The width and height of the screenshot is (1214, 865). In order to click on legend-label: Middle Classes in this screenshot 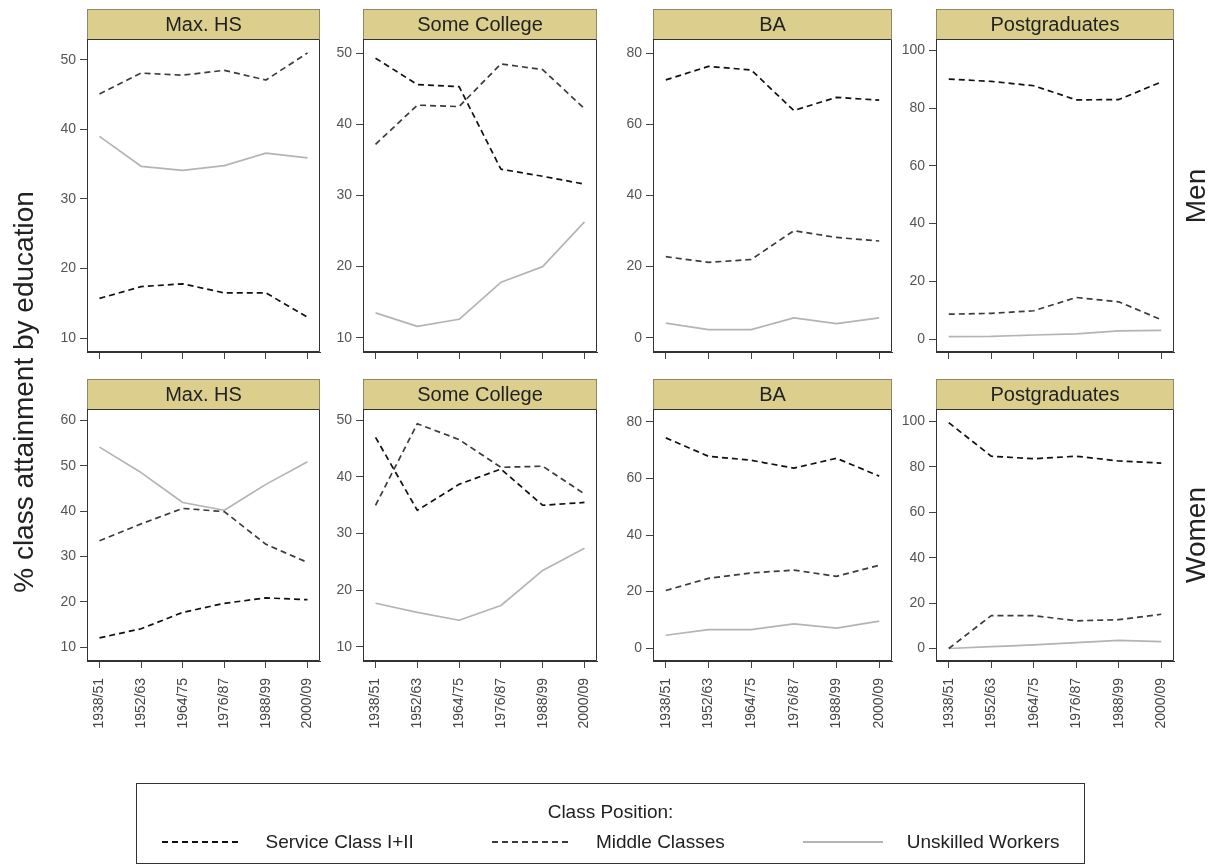, I will do `click(660, 842)`.